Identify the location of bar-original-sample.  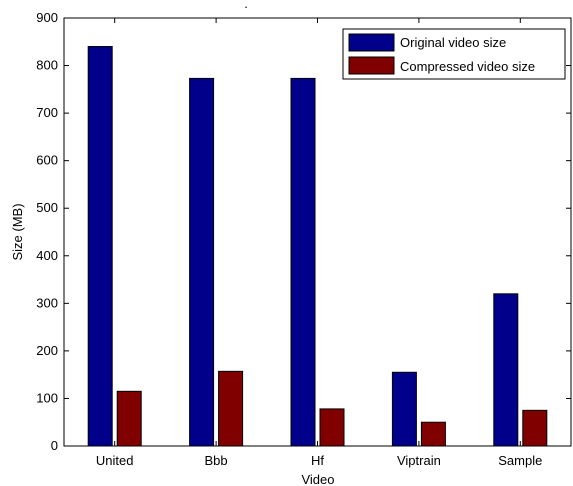
(506, 370).